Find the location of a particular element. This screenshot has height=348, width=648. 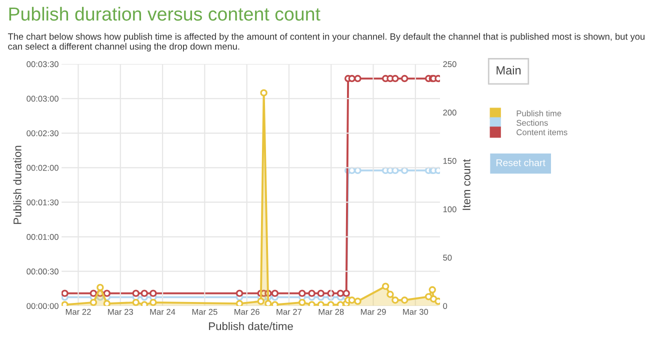

y-tick-label: 00:00:30 is located at coordinates (42, 271).